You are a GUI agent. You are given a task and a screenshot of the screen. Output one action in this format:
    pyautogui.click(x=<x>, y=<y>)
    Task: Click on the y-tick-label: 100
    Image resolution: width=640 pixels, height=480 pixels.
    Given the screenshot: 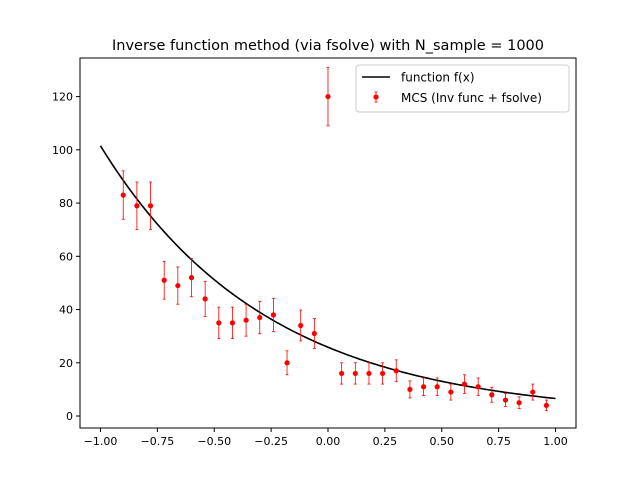 What is the action you would take?
    pyautogui.click(x=62, y=150)
    